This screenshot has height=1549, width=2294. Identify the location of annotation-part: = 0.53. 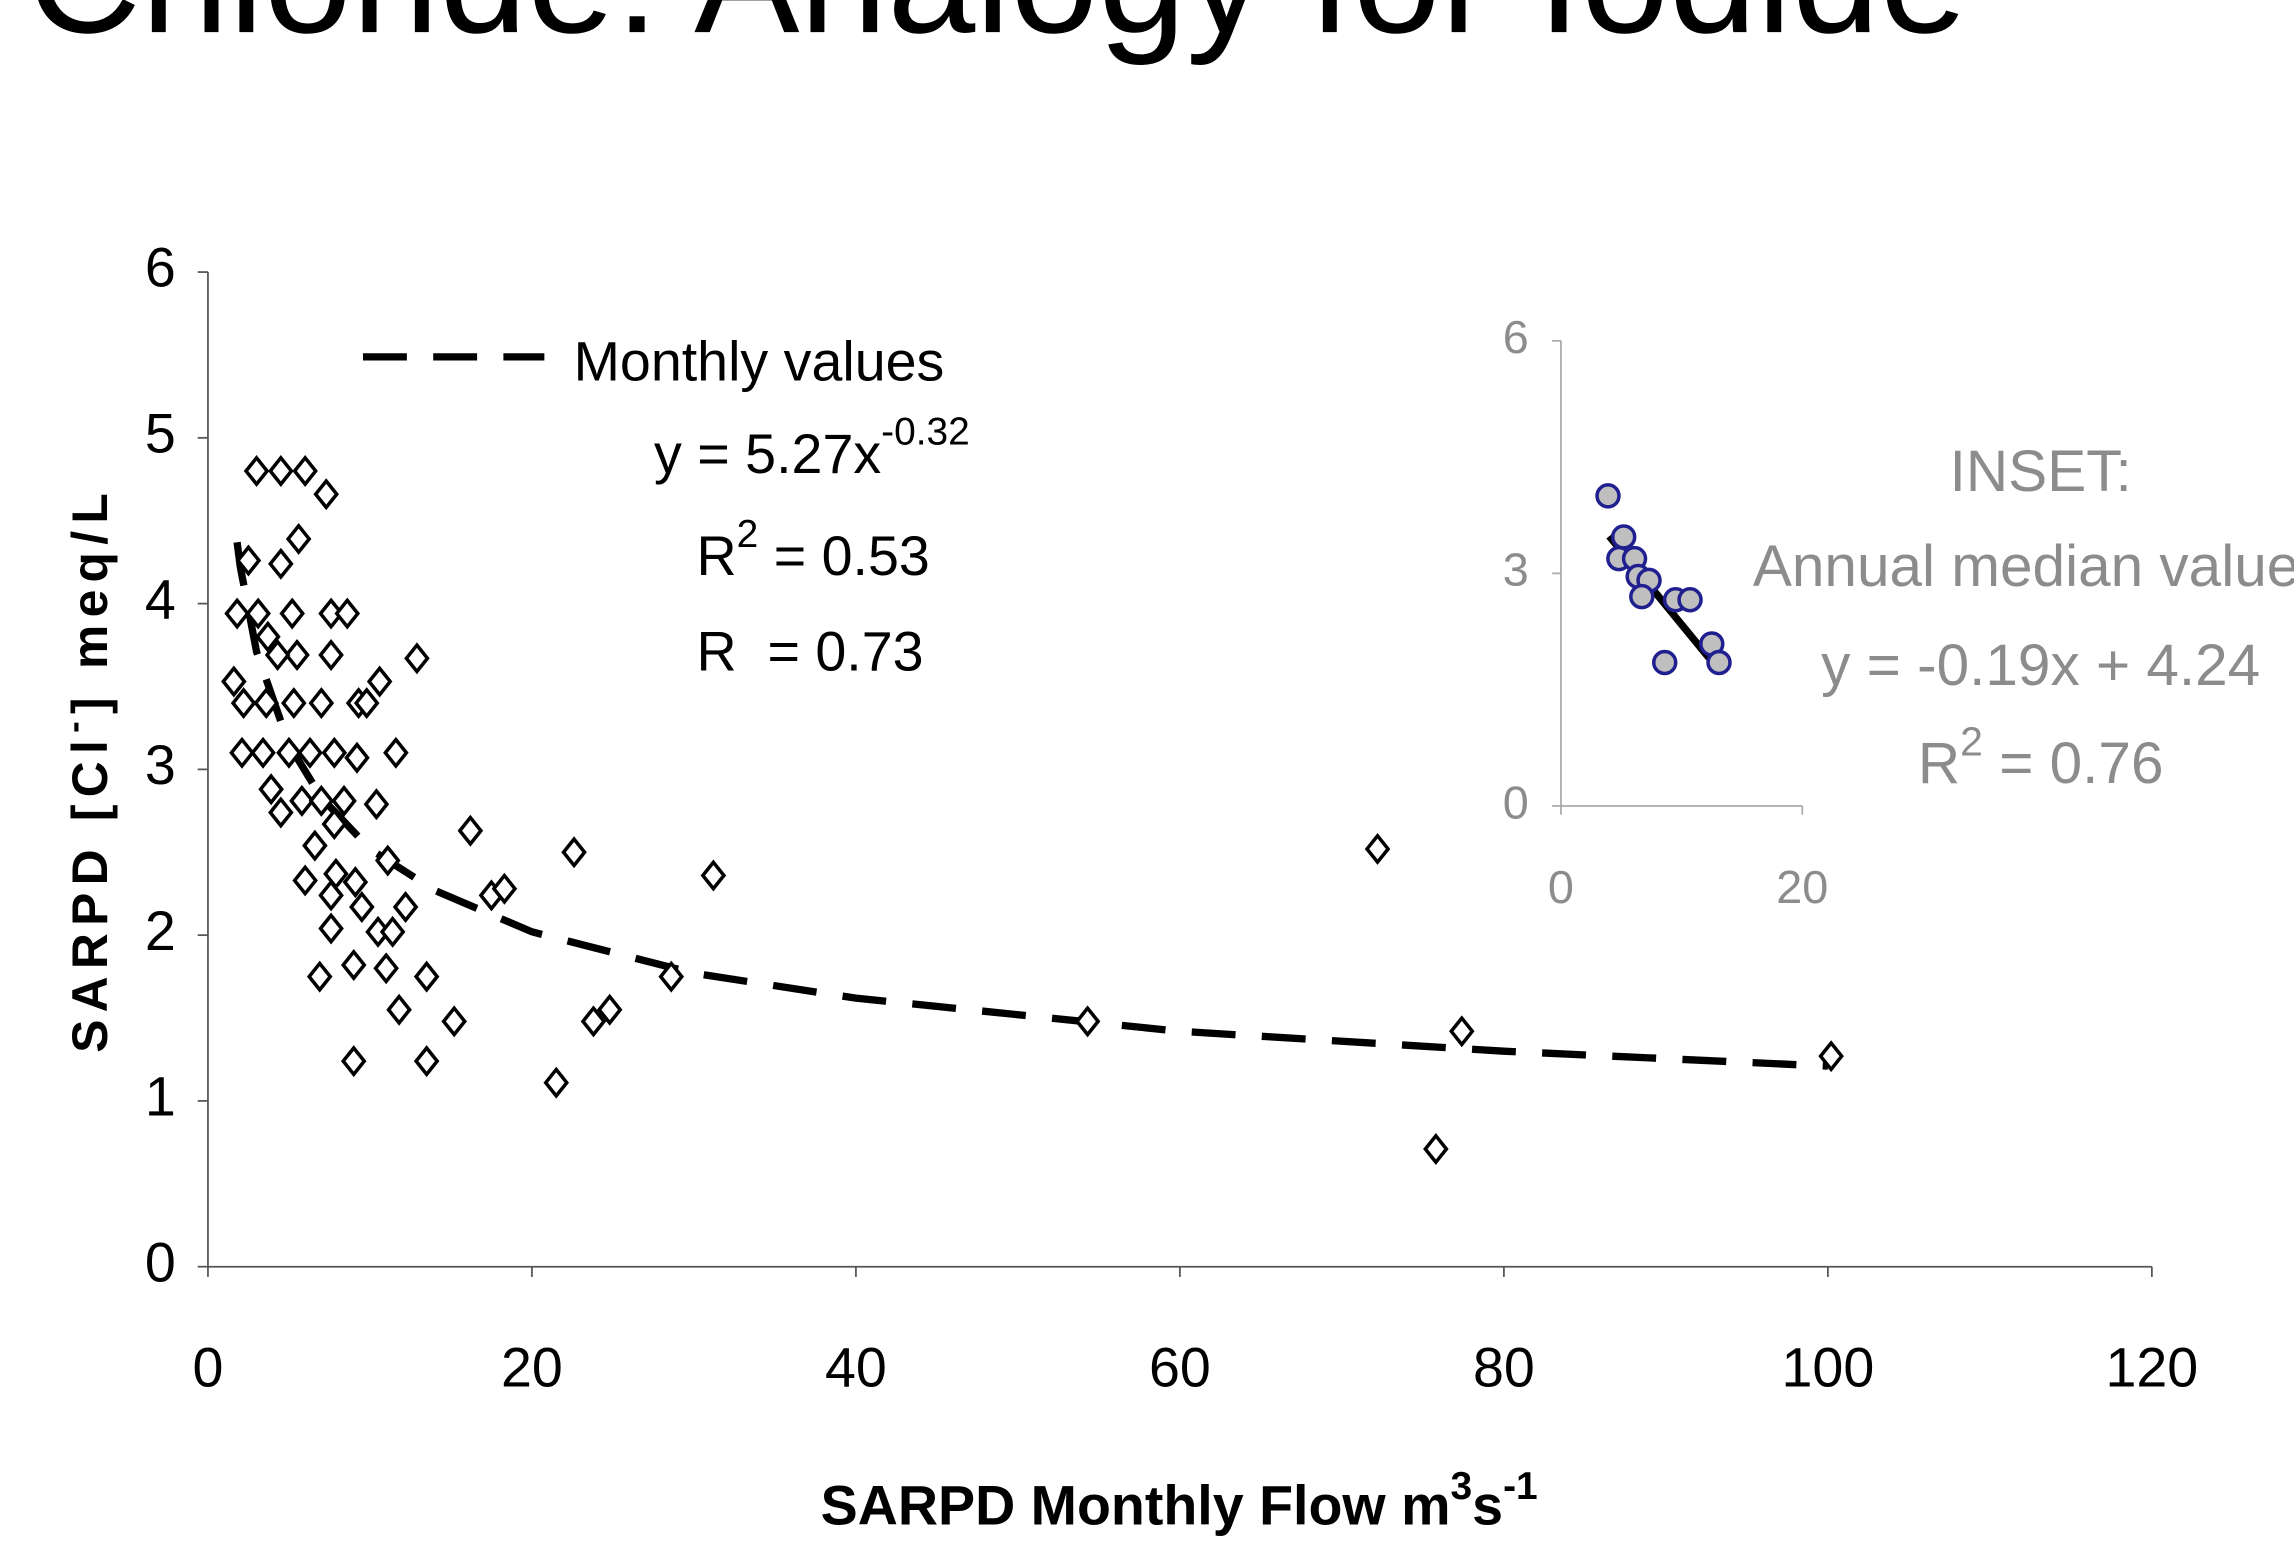
(844, 556).